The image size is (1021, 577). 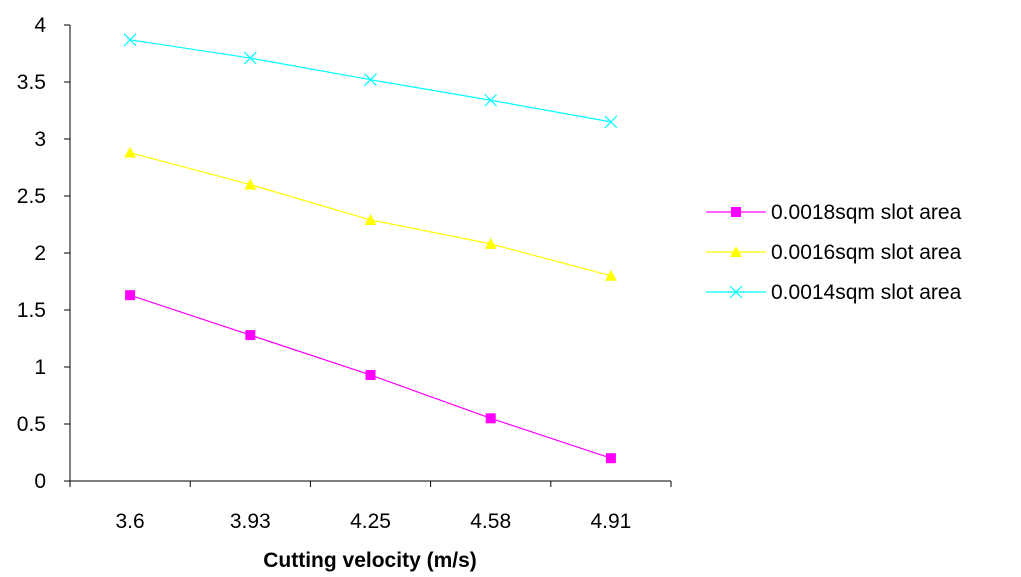 I want to click on legend-entry: 0.0014sqm slot area, so click(x=834, y=292).